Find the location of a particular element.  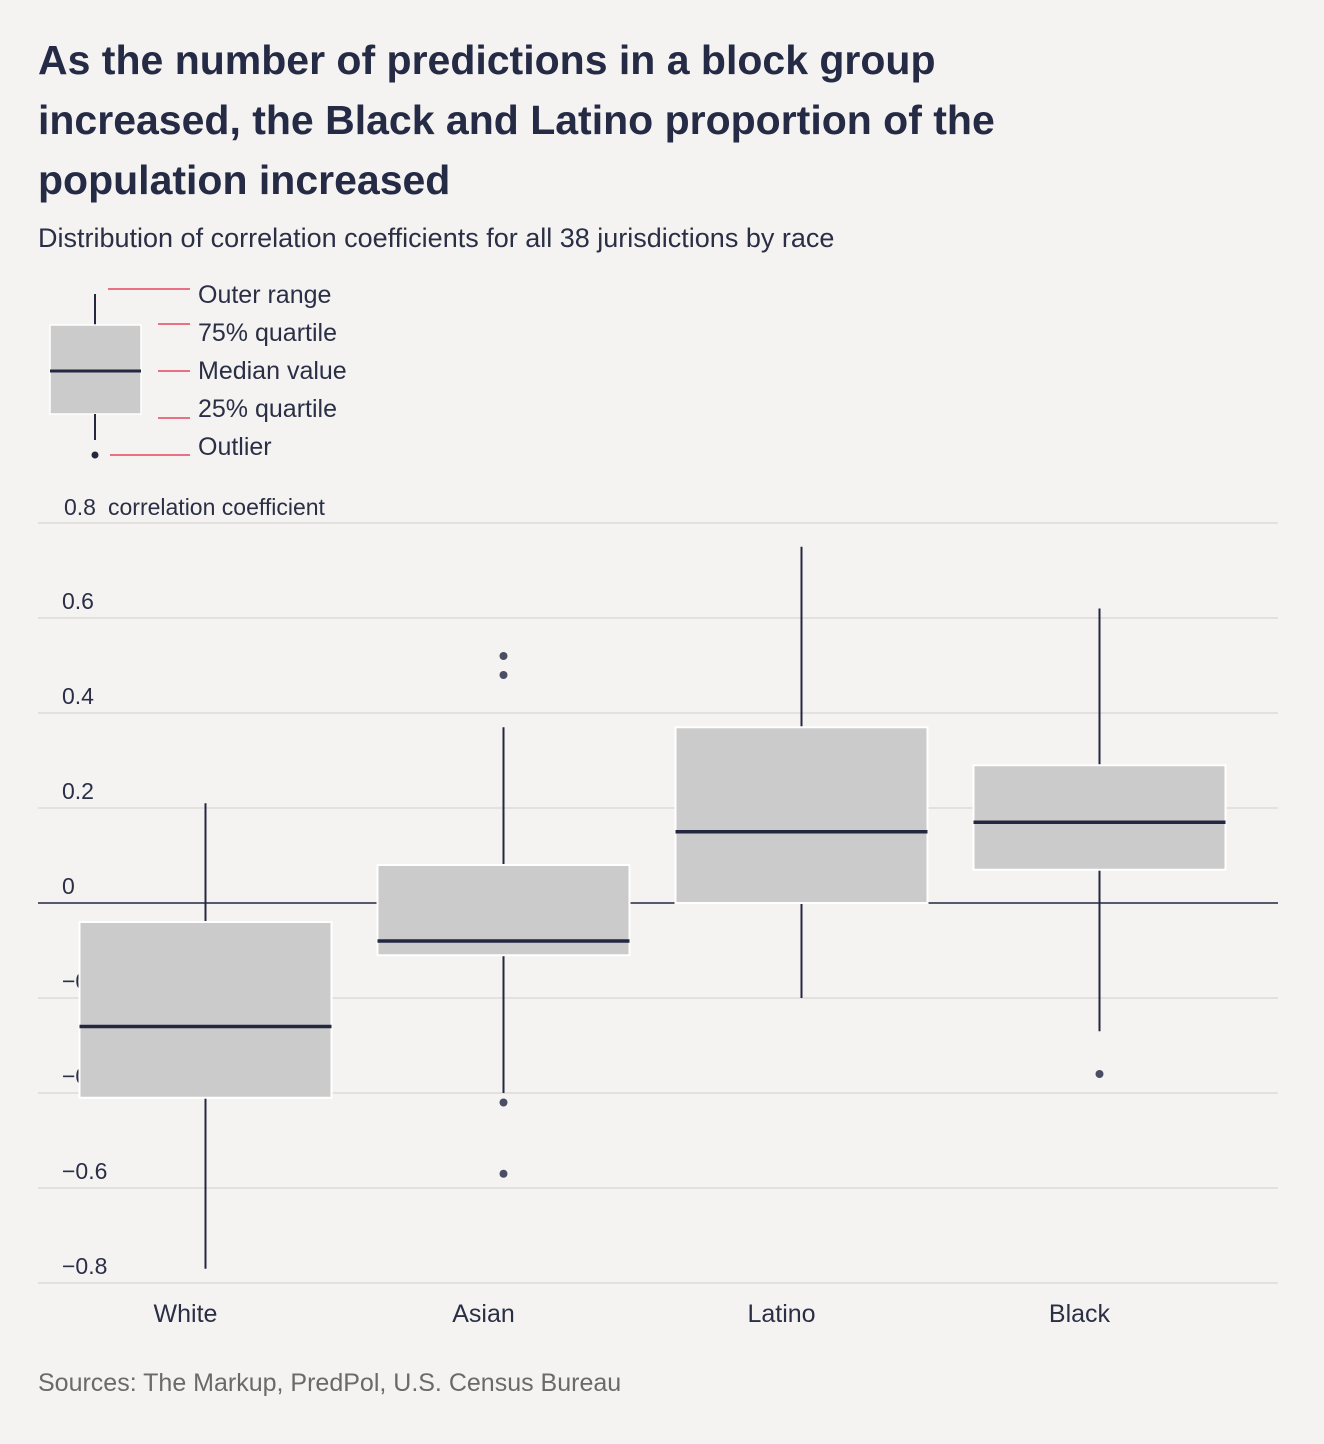

box-white is located at coordinates (205, 1036).